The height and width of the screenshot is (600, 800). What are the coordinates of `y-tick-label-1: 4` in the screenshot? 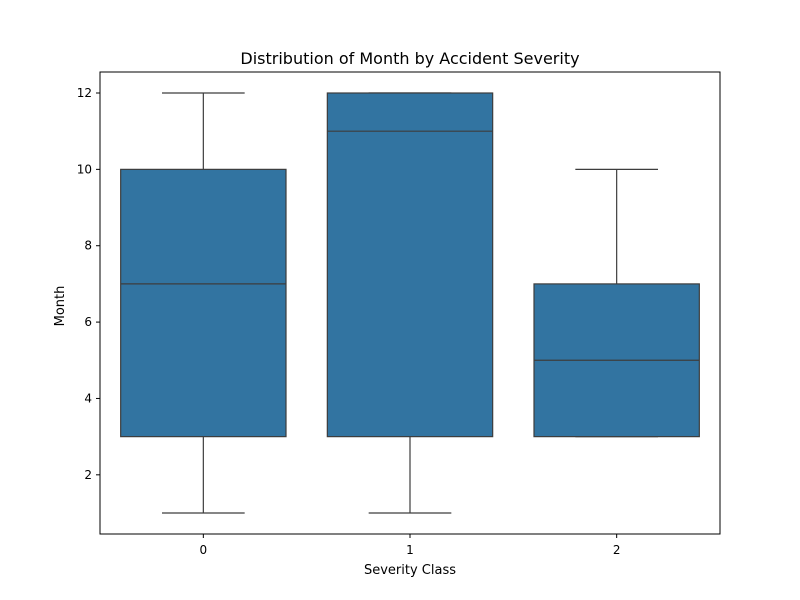 It's located at (88, 398).